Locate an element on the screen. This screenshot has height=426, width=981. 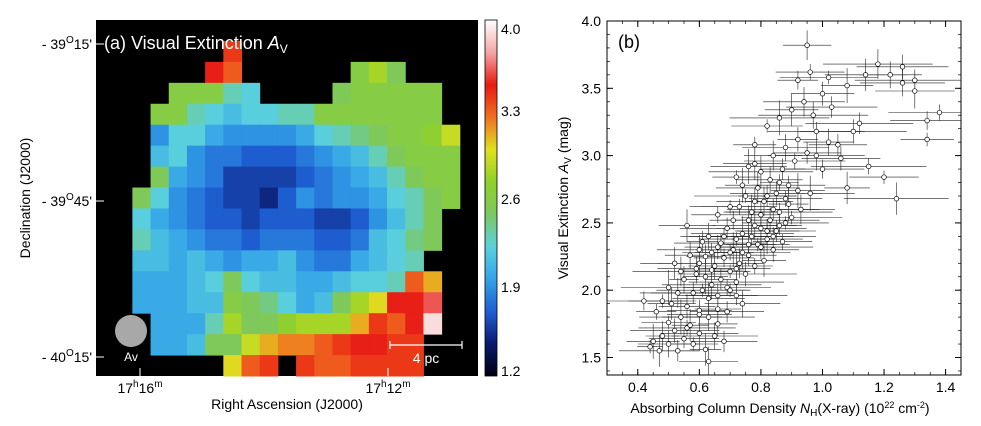
y-tick-label: 4.0 is located at coordinates (592, 21).